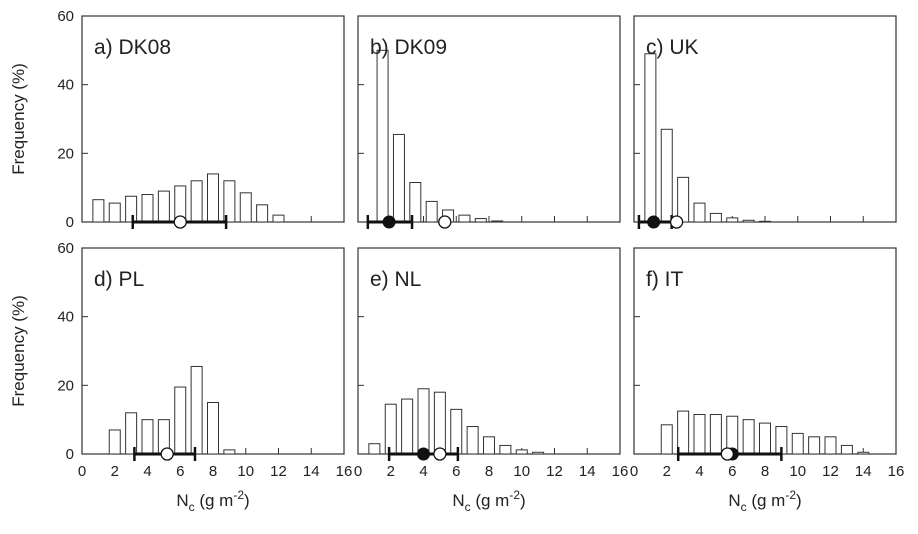  What do you see at coordinates (765, 122) in the screenshot?
I see `panel-3: c) UK` at bounding box center [765, 122].